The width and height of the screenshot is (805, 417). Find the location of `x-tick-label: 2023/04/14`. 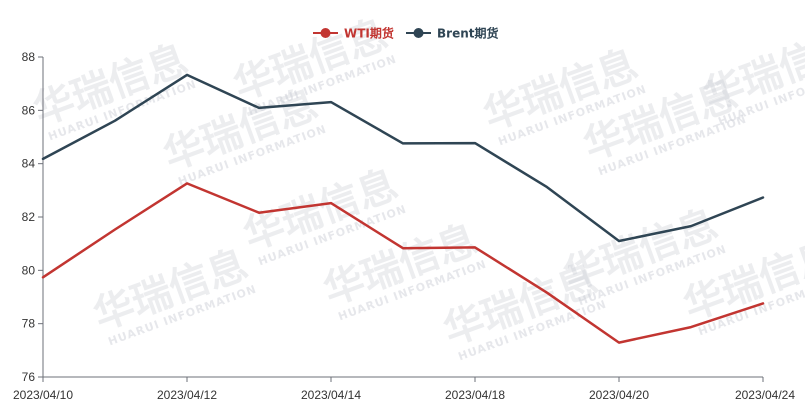

x-tick-label: 2023/04/14 is located at coordinates (331, 395).